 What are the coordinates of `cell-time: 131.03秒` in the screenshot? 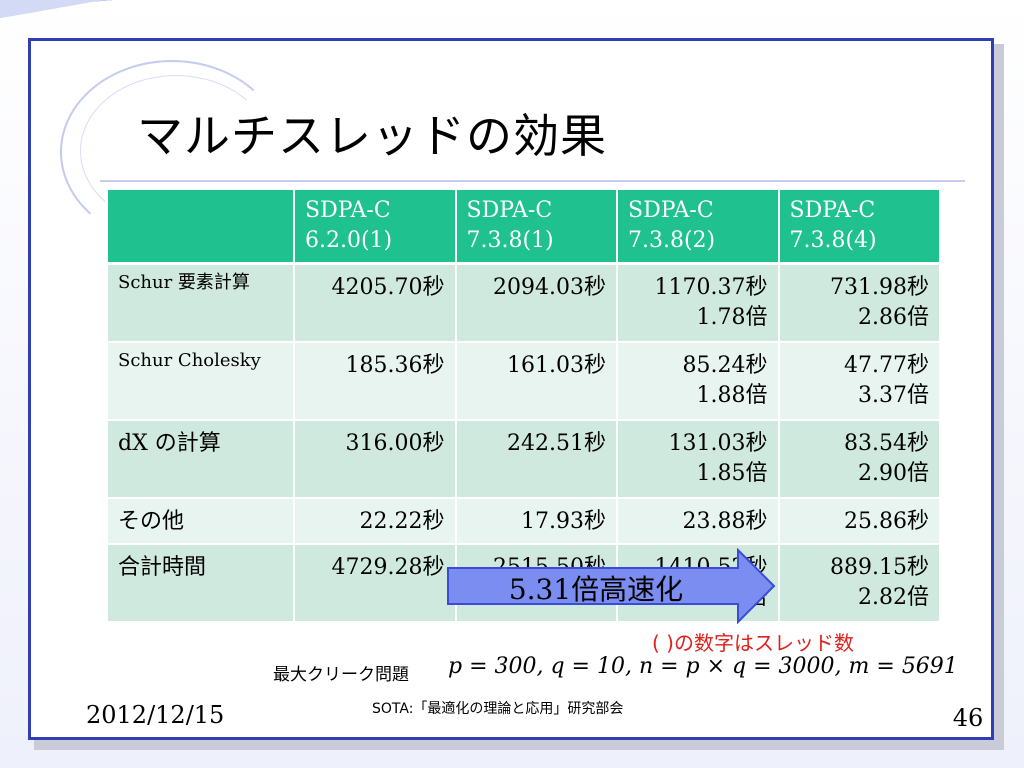 It's located at (718, 443).